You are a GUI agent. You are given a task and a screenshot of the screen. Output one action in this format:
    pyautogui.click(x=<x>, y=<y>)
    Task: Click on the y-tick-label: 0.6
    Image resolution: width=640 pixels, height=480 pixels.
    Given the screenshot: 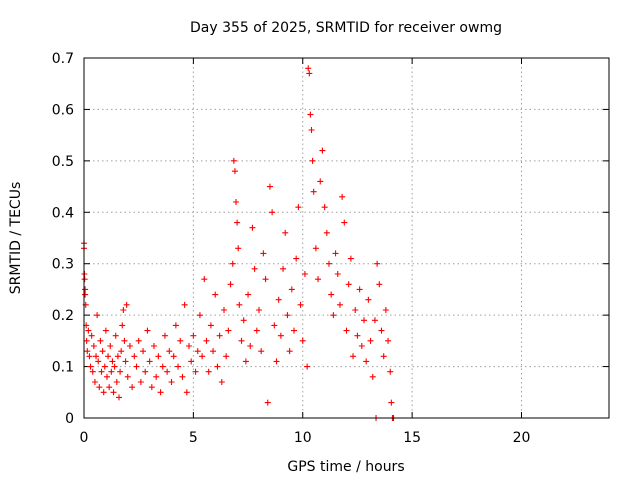 What is the action you would take?
    pyautogui.click(x=63, y=110)
    